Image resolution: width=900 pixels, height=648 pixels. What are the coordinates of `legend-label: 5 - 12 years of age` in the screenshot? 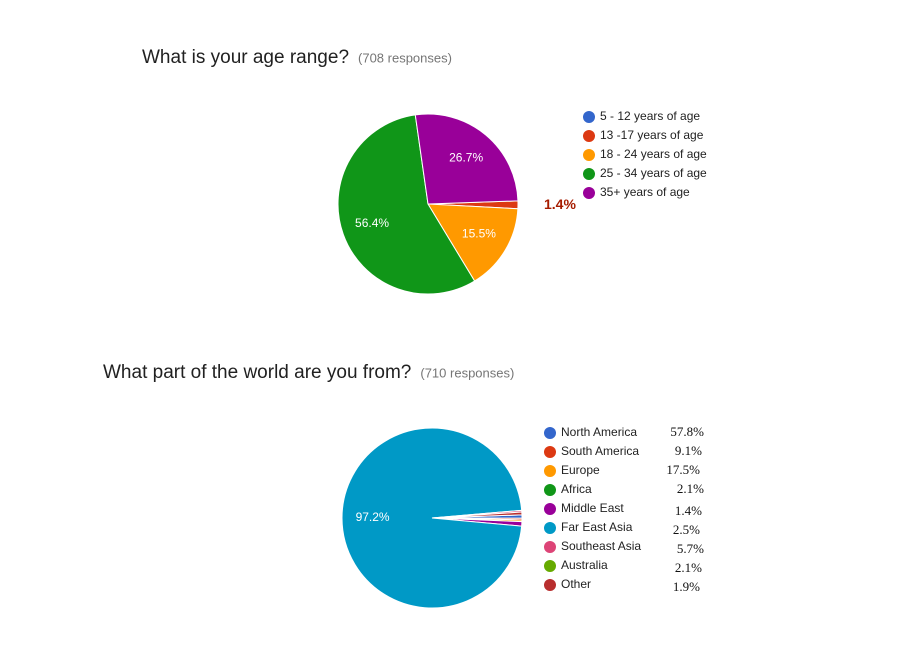 It's located at (650, 116).